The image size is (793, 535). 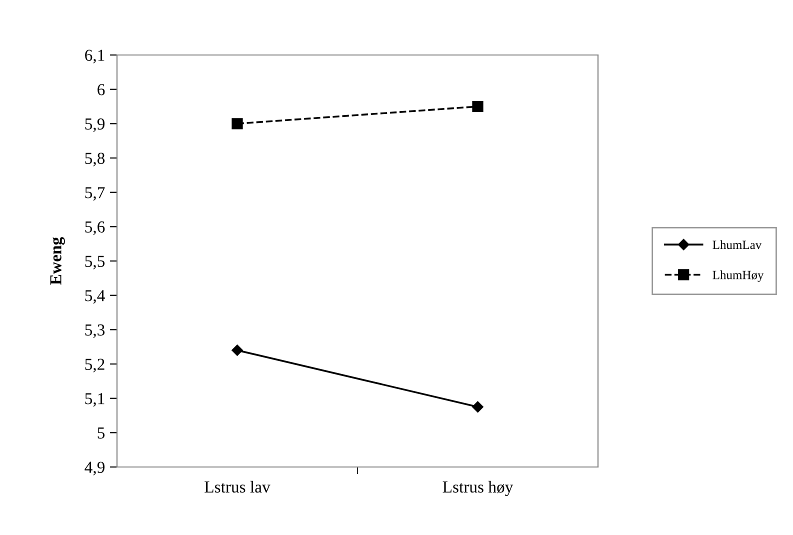 I want to click on x-tick-label: Lstrus høy, so click(x=478, y=488).